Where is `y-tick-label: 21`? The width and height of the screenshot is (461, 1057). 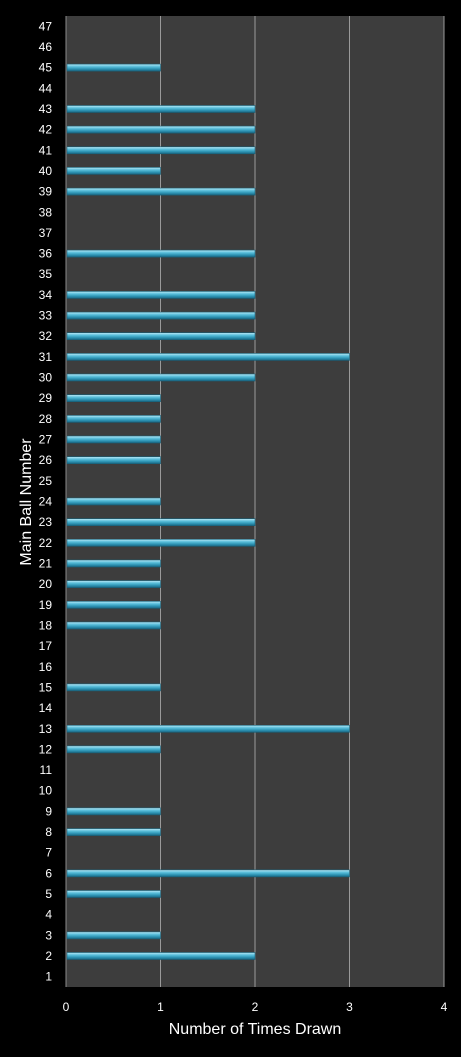
y-tick-label: 21 is located at coordinates (46, 564).